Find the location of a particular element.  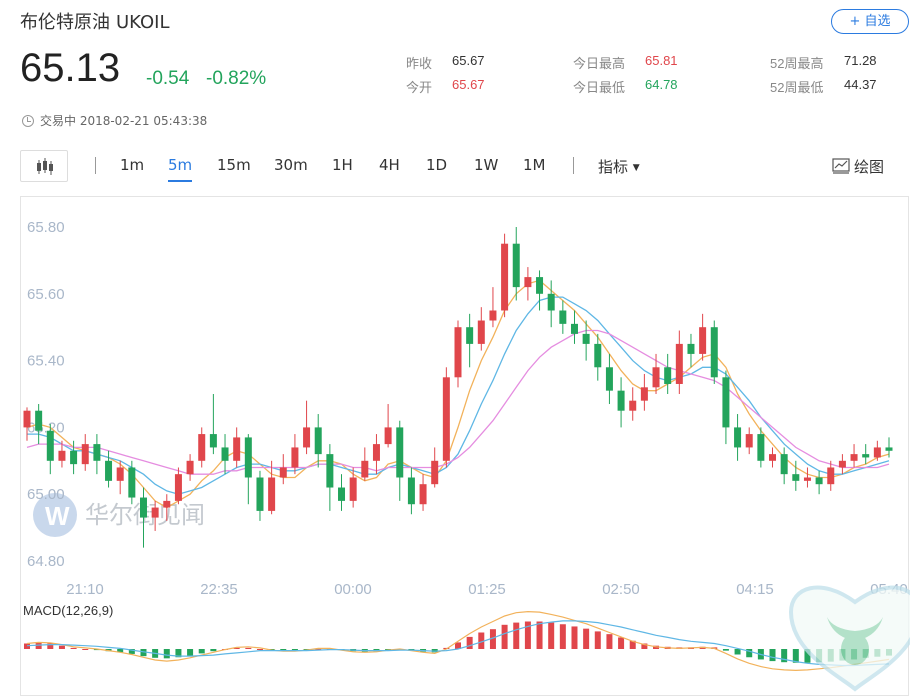

draw-chart-icon is located at coordinates (841, 166).